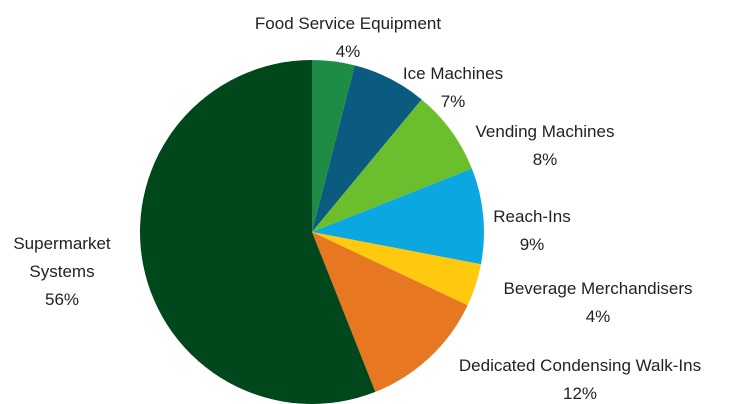  I want to click on value-label: 9%, so click(532, 244).